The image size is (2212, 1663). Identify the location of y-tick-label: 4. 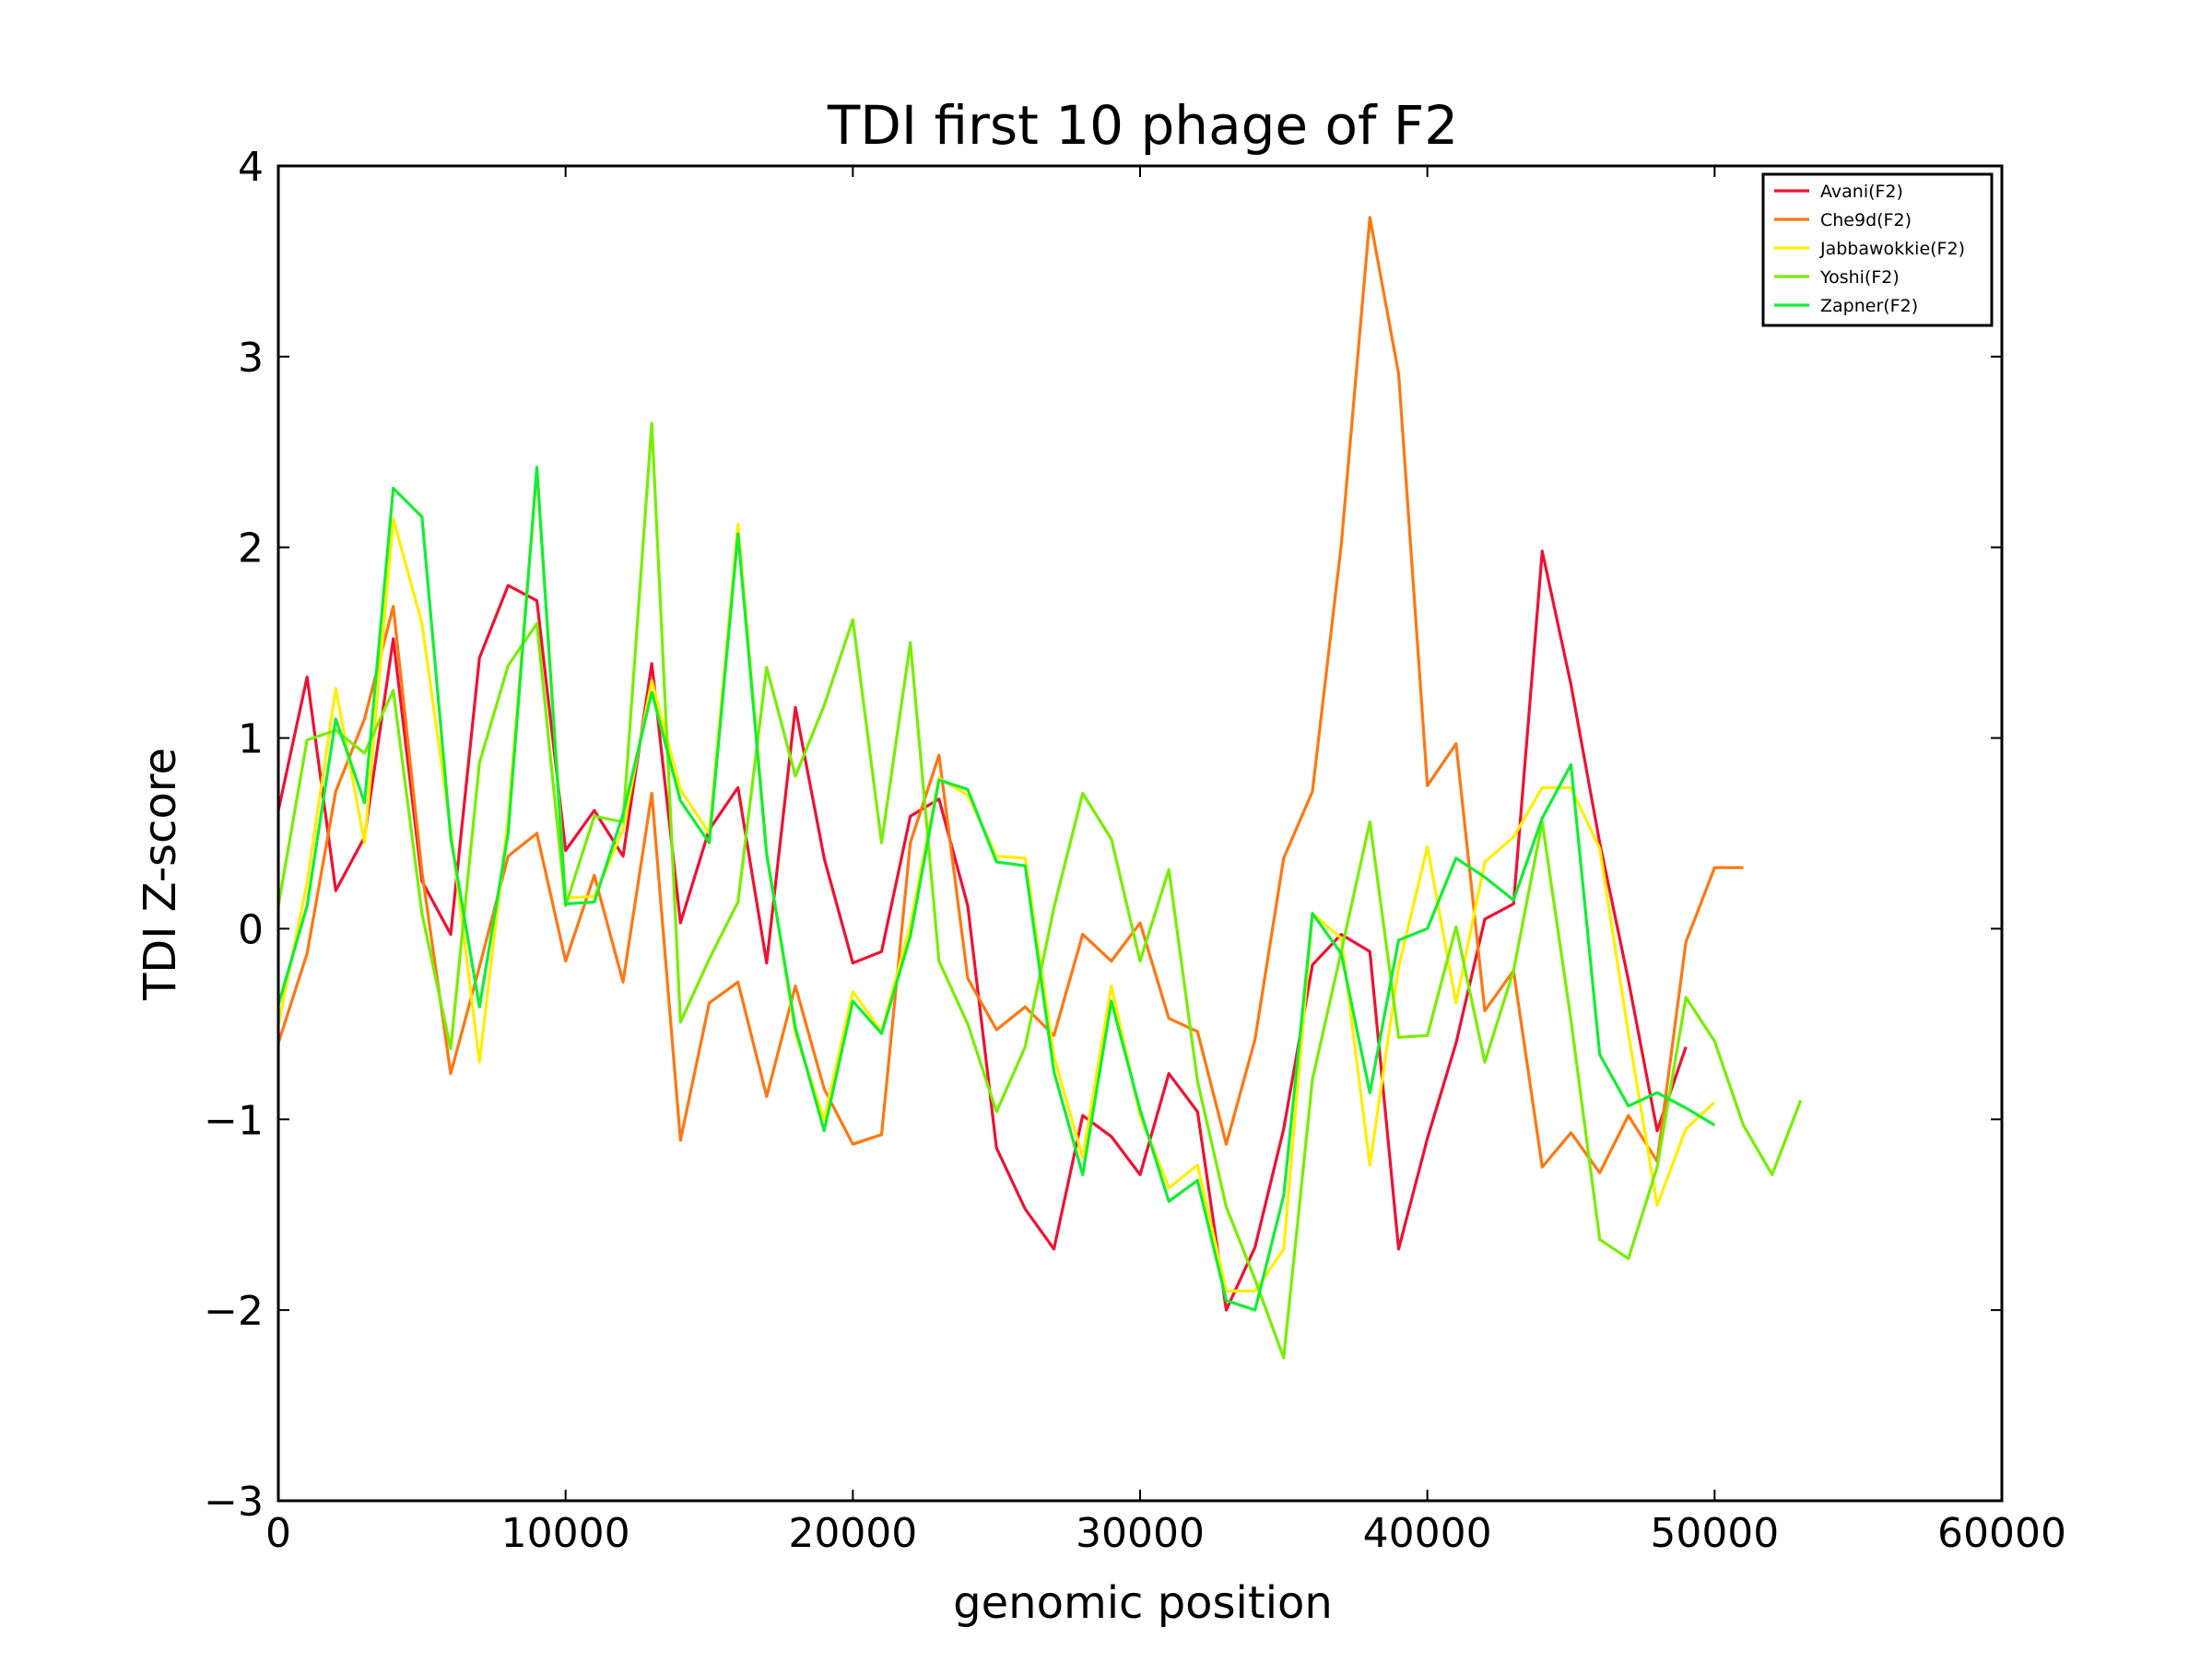
(251, 167).